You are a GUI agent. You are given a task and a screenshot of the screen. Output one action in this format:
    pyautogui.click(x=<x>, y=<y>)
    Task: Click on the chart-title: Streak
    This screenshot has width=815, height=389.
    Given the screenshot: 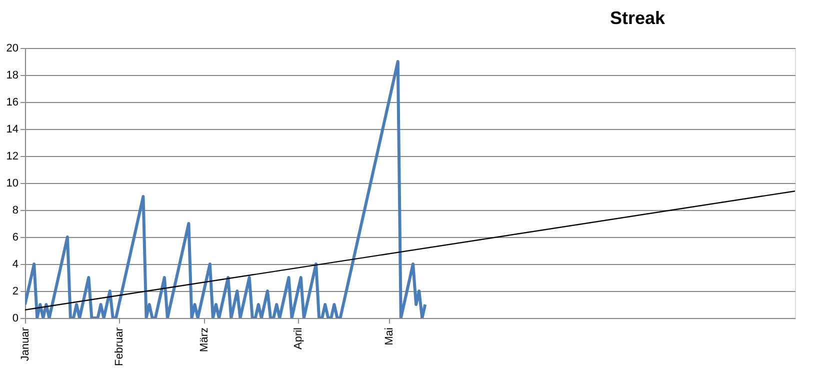 What is the action you would take?
    pyautogui.click(x=638, y=18)
    